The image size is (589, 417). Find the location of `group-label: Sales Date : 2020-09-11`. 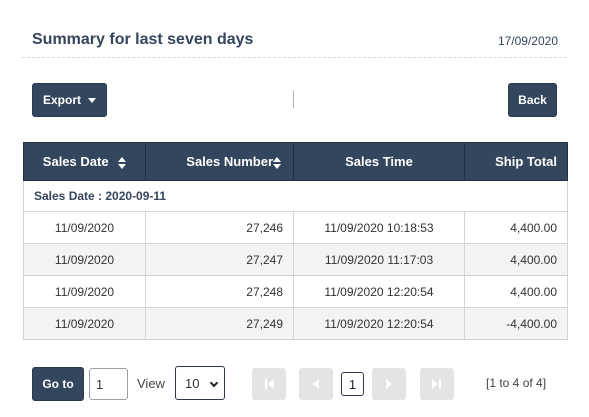

group-label: Sales Date : 2020-09-11 is located at coordinates (295, 196).